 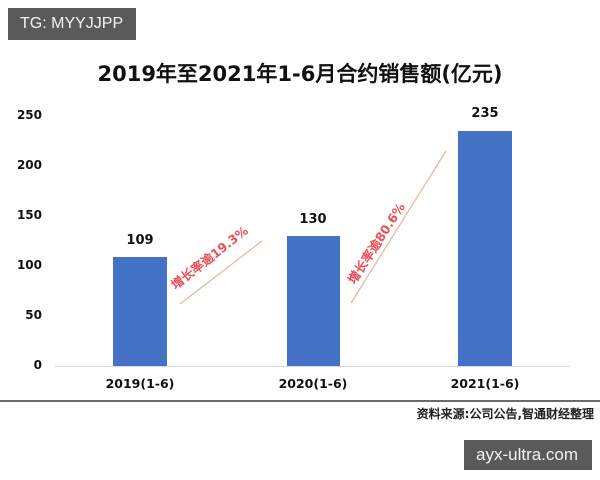 What do you see at coordinates (37, 365) in the screenshot?
I see `y-tick-0: 0` at bounding box center [37, 365].